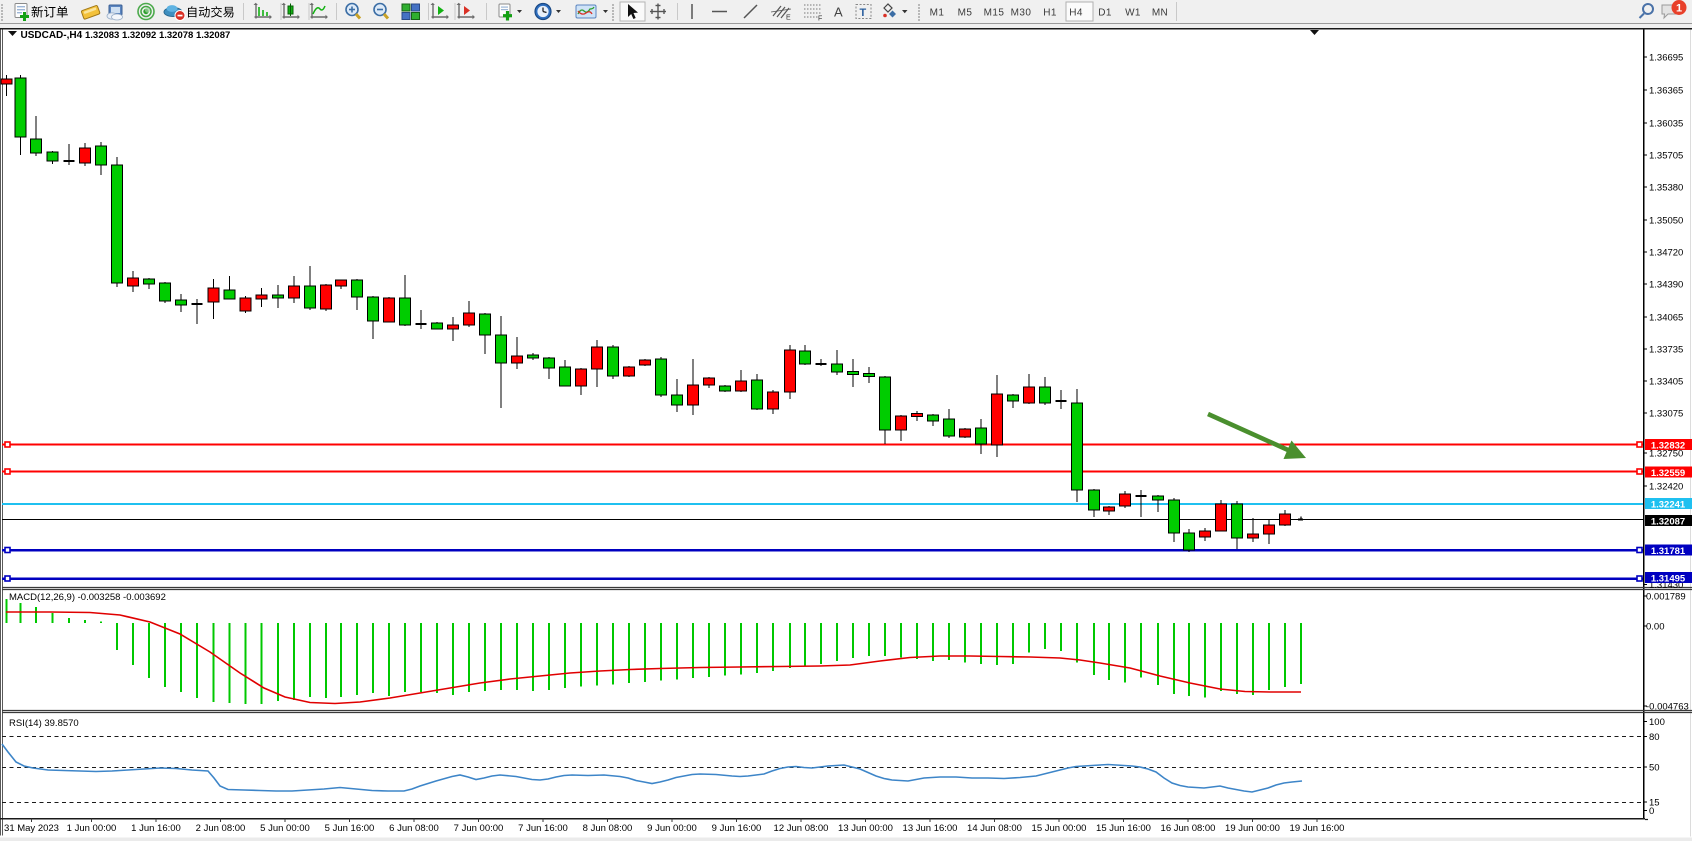 Image resolution: width=1692 pixels, height=841 pixels. I want to click on svg-text: 1 Jun 16:00, so click(156, 828).